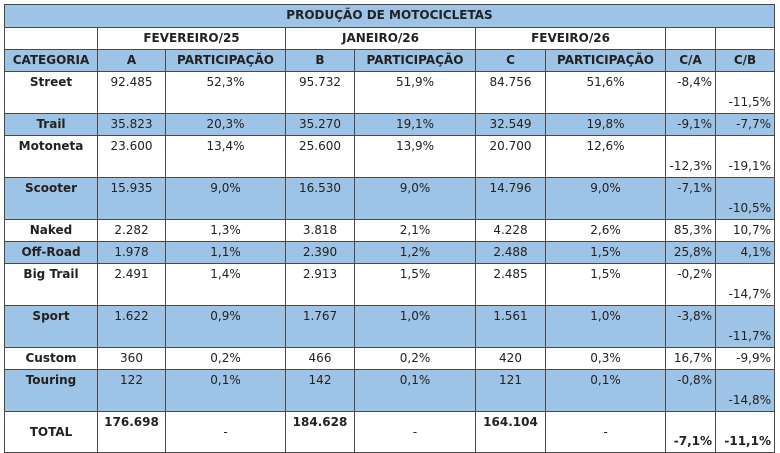  I want to click on column-header: CATEGORIA, so click(51, 60).